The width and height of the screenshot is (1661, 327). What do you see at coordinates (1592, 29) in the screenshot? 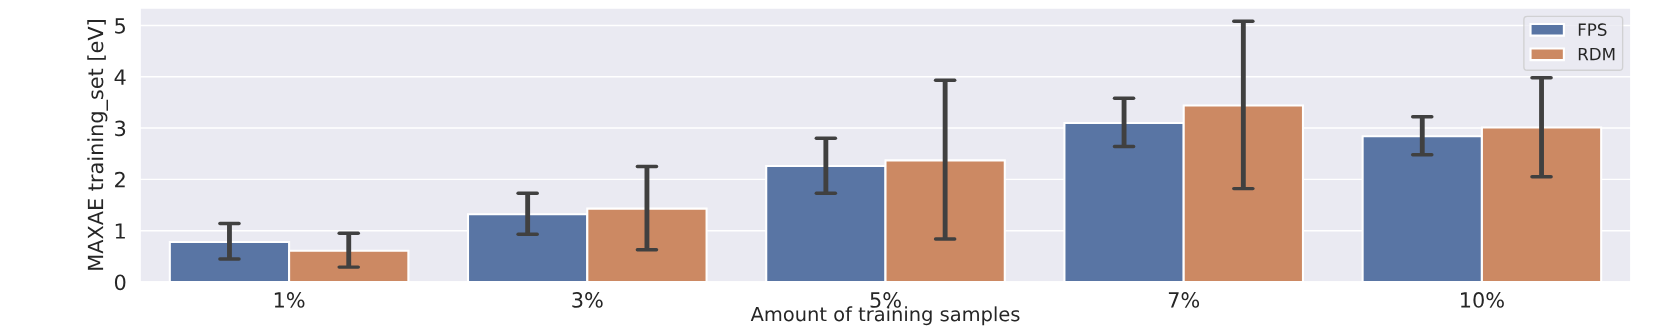
I see `legend-label: FPS` at bounding box center [1592, 29].